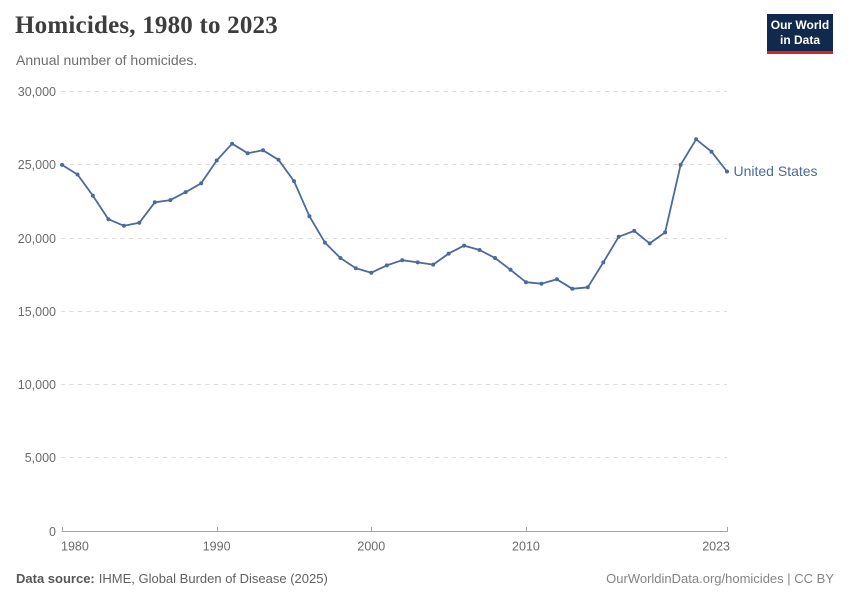 This screenshot has height=600, width=850. Describe the element at coordinates (75, 547) in the screenshot. I see `svg-text: 1980` at that location.